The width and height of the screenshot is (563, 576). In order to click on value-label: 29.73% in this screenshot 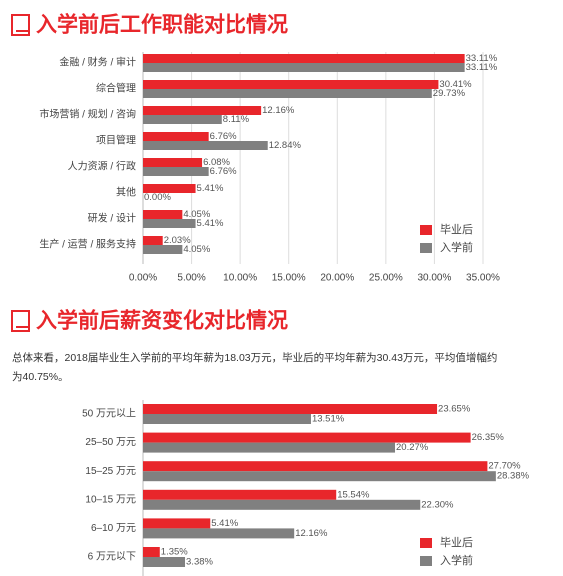, I will do `click(449, 93)`.